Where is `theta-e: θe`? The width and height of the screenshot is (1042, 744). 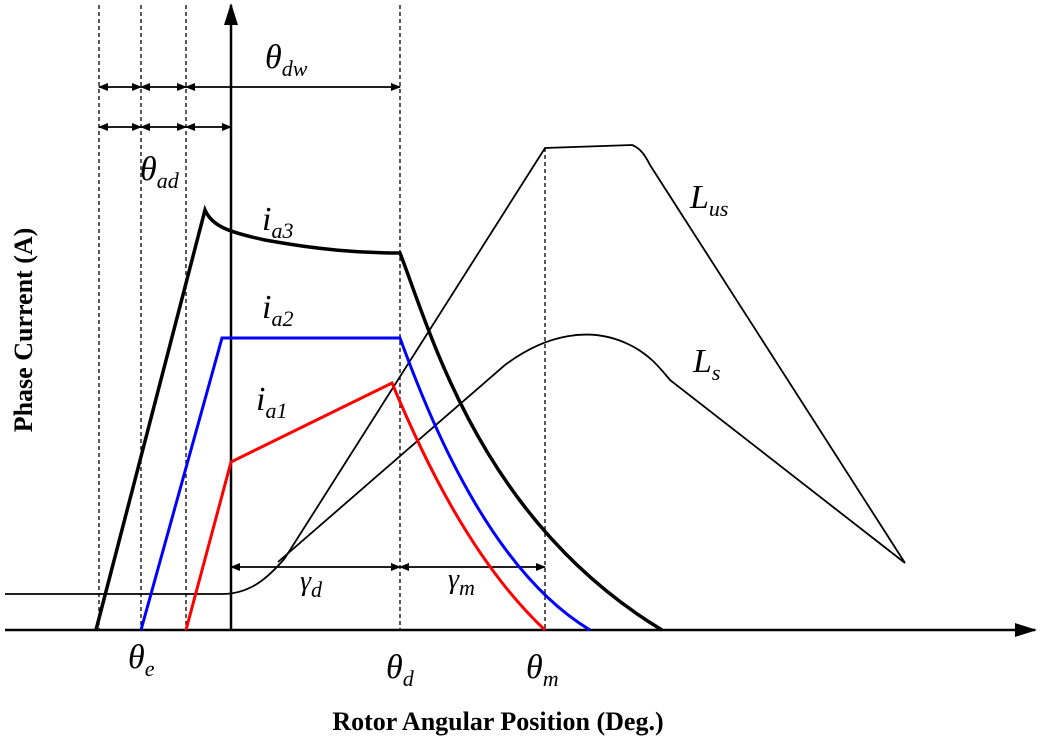 theta-e: θe is located at coordinates (141, 660).